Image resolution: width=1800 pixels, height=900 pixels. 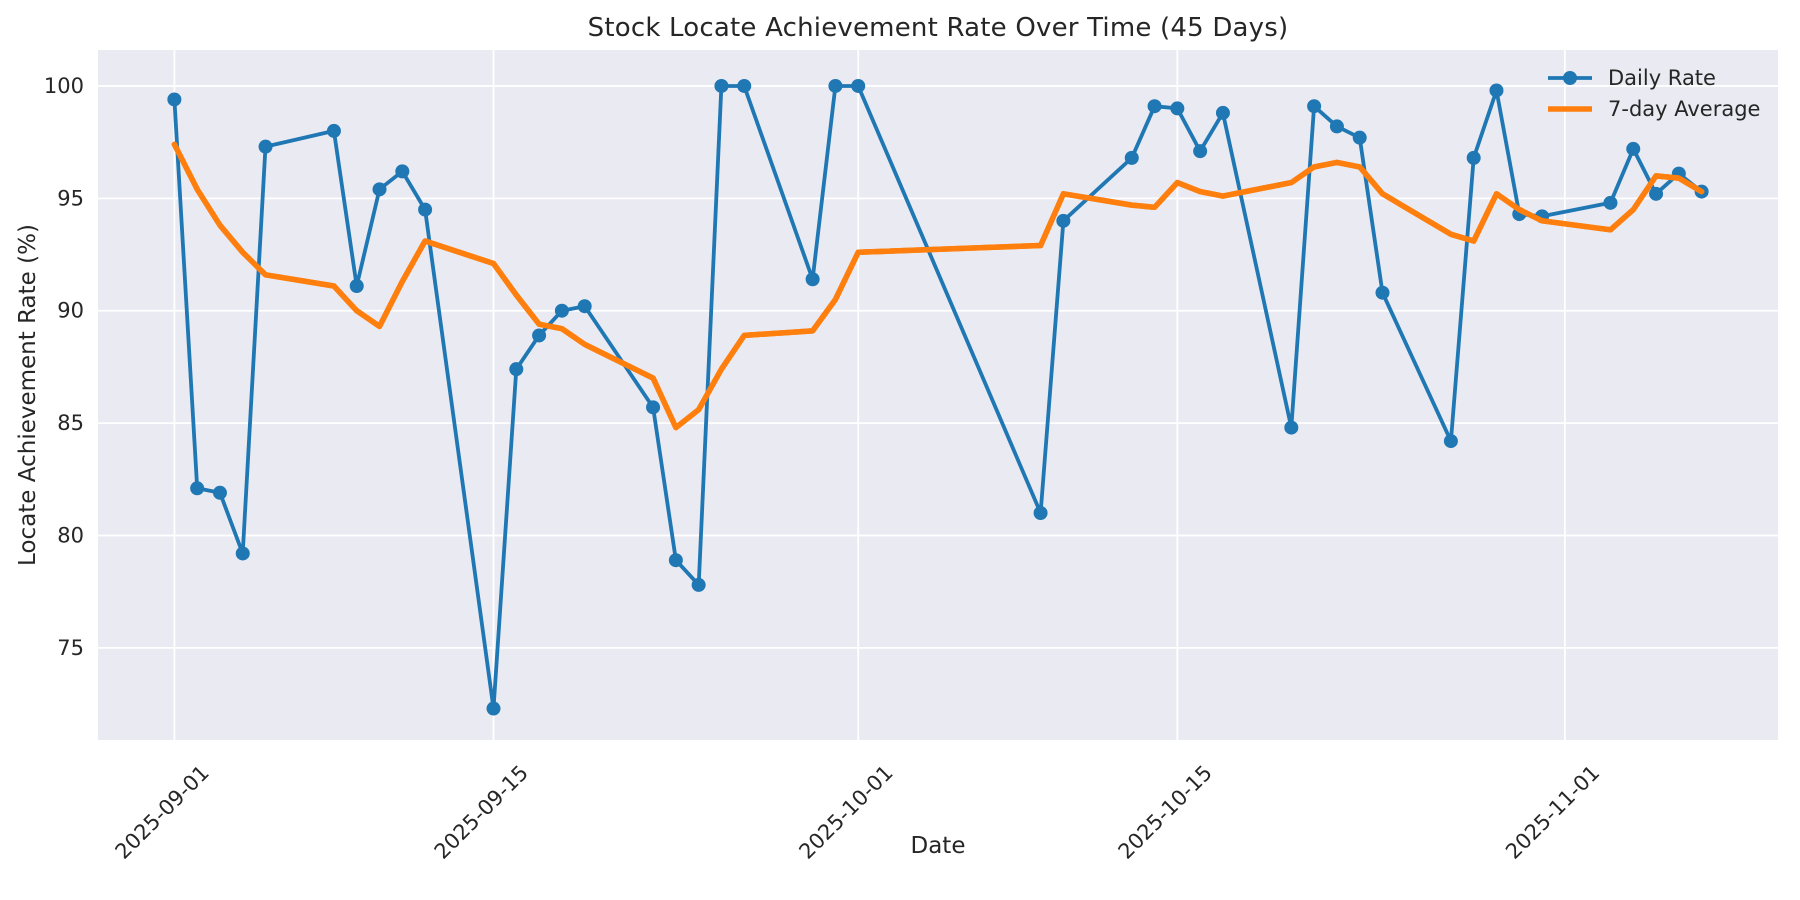 What do you see at coordinates (28, 395) in the screenshot?
I see `y-axis-label: Locate Achievement Rate (%)` at bounding box center [28, 395].